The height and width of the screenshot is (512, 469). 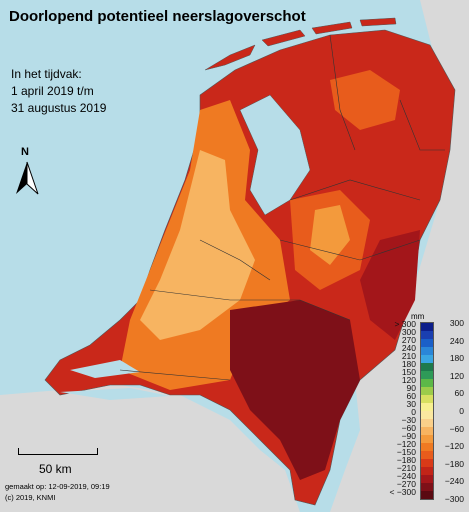 What do you see at coordinates (365, 100) in the screenshot?
I see `north-zone` at bounding box center [365, 100].